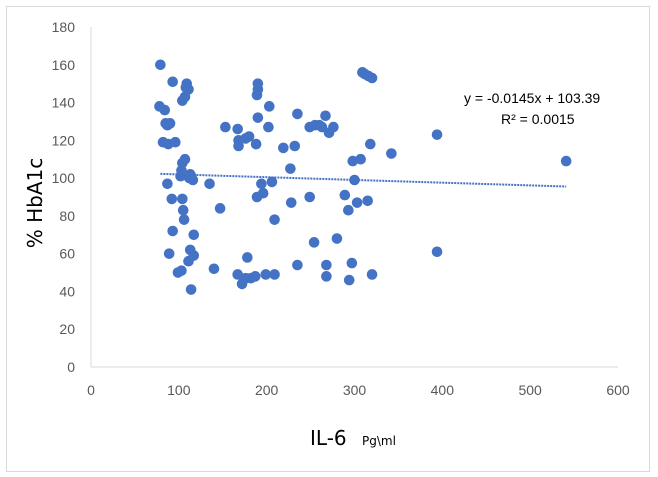 This screenshot has width=658, height=477. What do you see at coordinates (91, 390) in the screenshot?
I see `x-tick-label: 0` at bounding box center [91, 390].